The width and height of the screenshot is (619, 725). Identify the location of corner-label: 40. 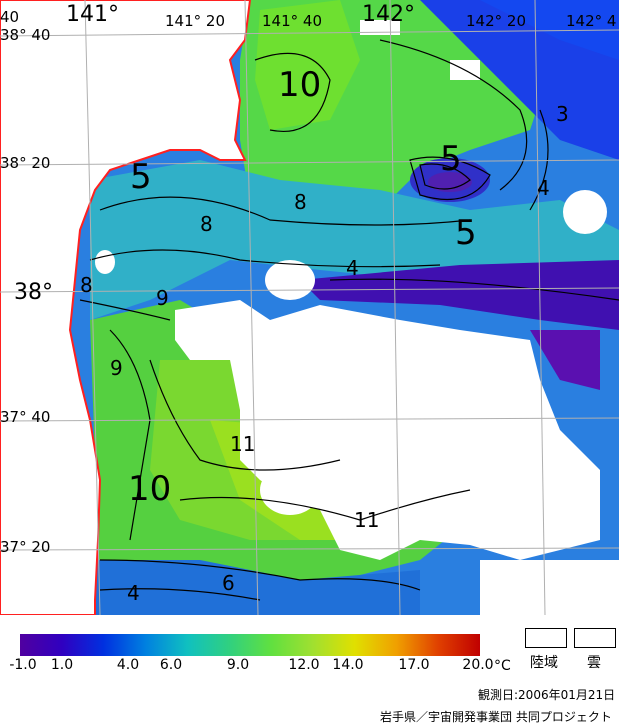
(10, 17).